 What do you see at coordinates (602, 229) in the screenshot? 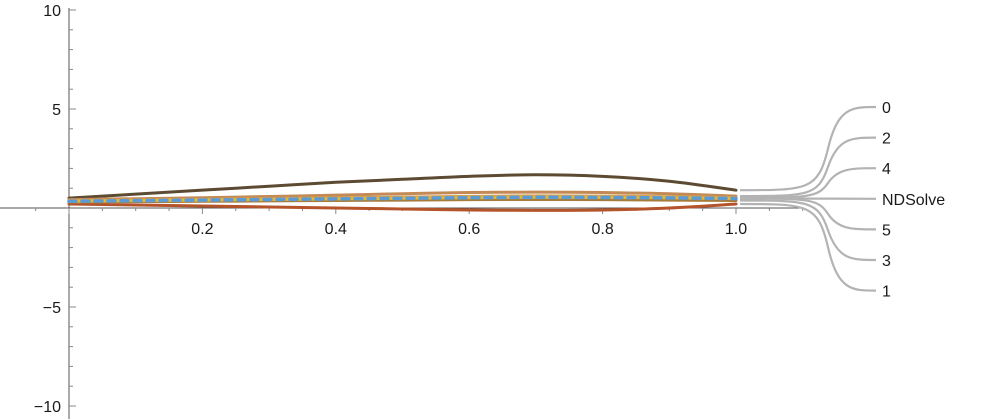
I see `x-tick-label: 0.8` at bounding box center [602, 229].